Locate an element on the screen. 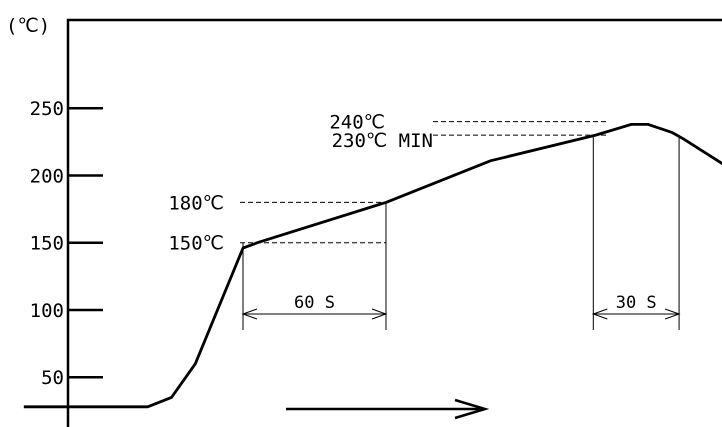 This screenshot has height=427, width=722. annotation-t230: 230℃ MIN is located at coordinates (382, 141).